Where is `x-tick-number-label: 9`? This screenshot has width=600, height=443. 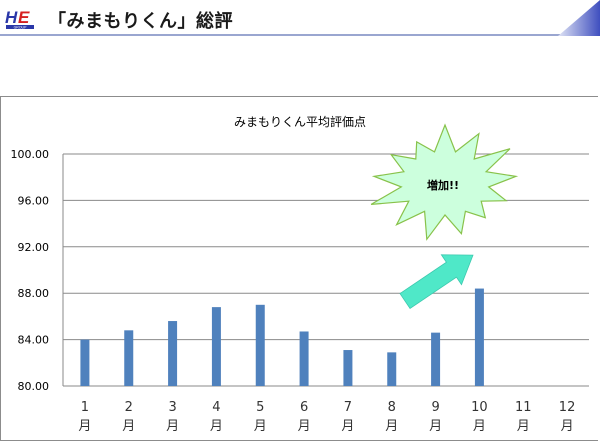
x-tick-number-label: 9 is located at coordinates (435, 407).